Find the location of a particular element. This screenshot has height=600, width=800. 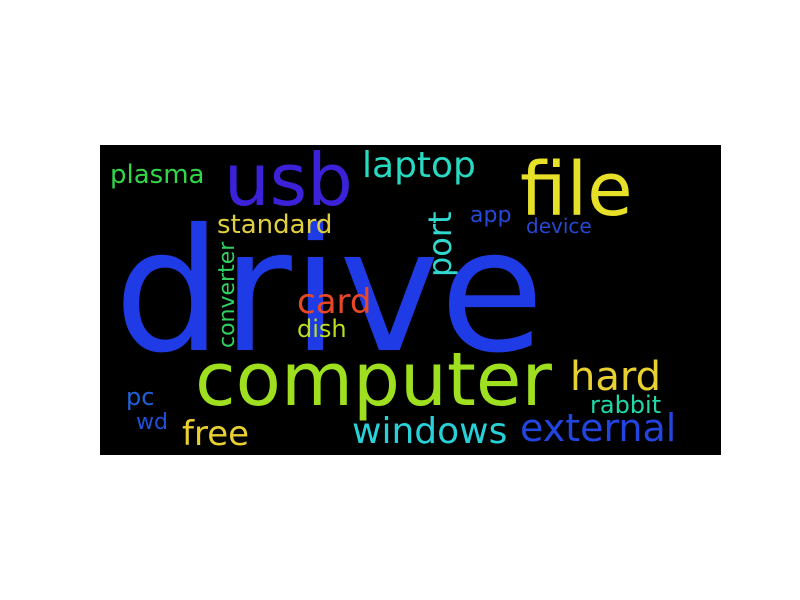

word-external: external is located at coordinates (598, 428).